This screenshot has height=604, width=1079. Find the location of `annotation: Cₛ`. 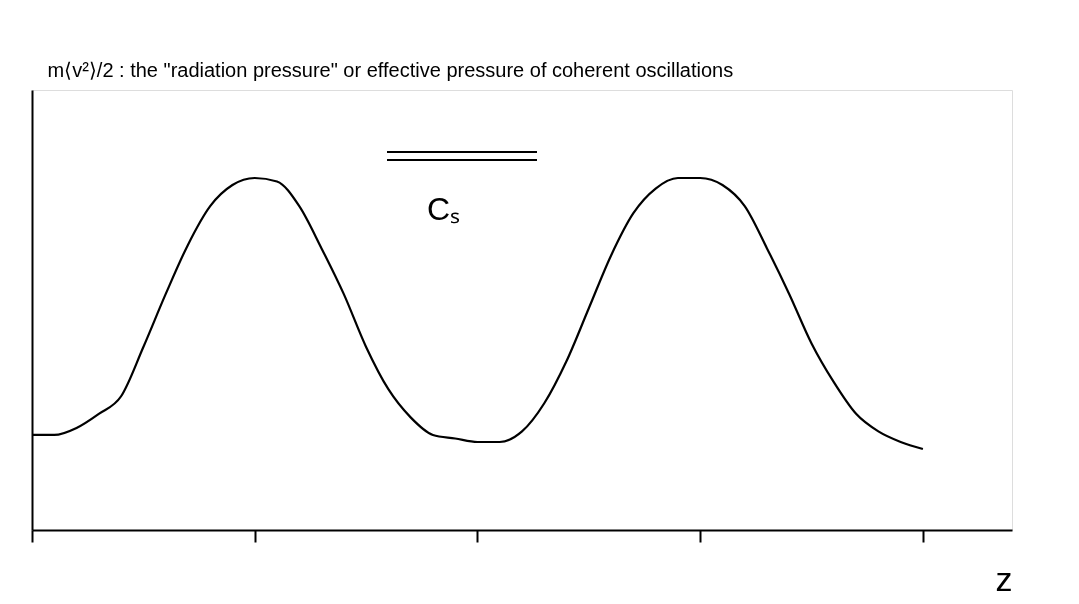

annotation: Cₛ is located at coordinates (444, 209).